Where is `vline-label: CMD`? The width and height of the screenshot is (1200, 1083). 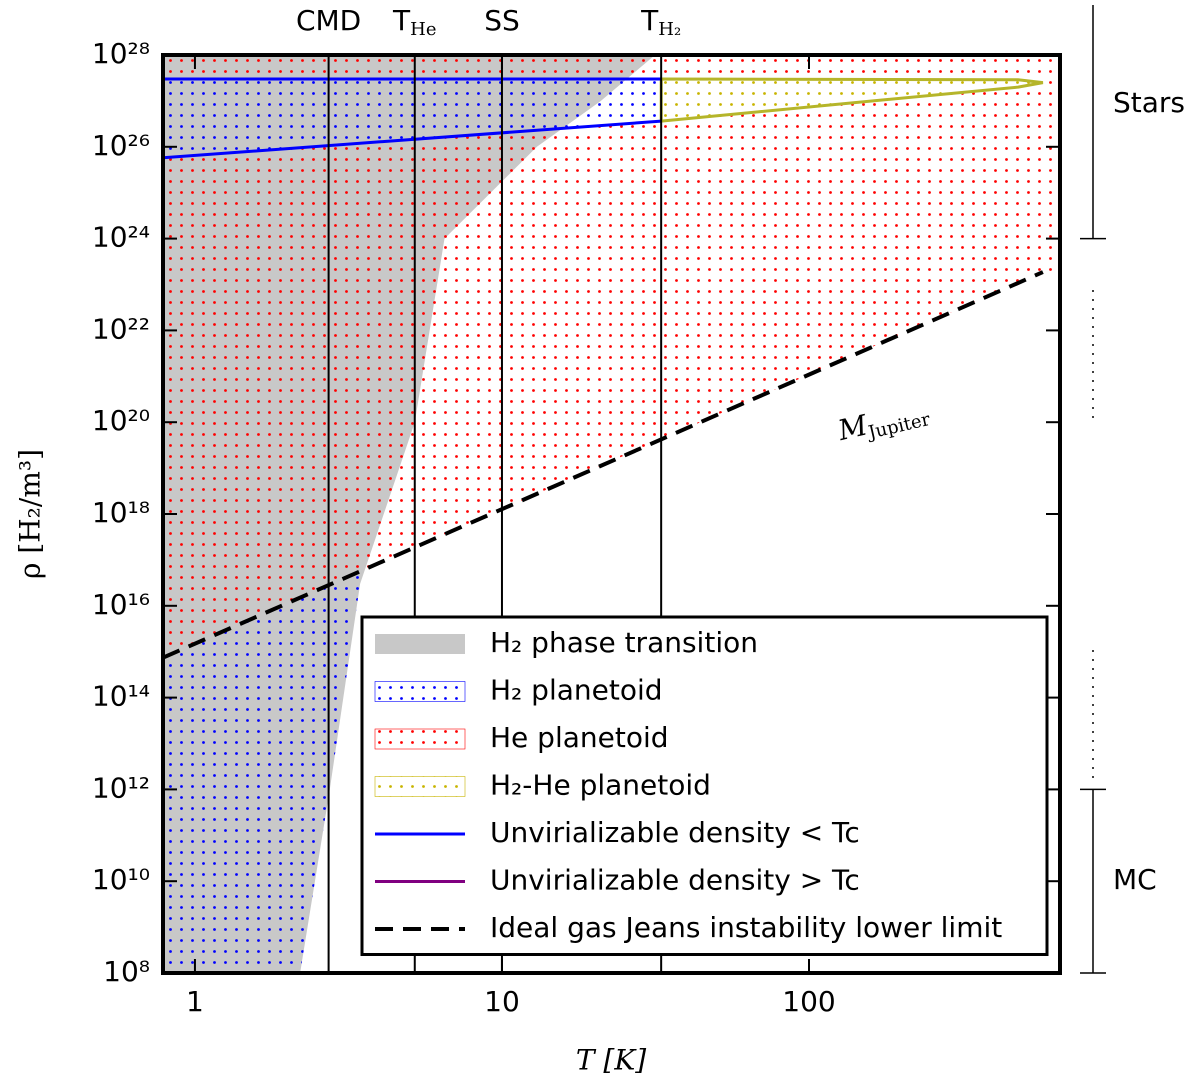
vline-label: CMD is located at coordinates (328, 20).